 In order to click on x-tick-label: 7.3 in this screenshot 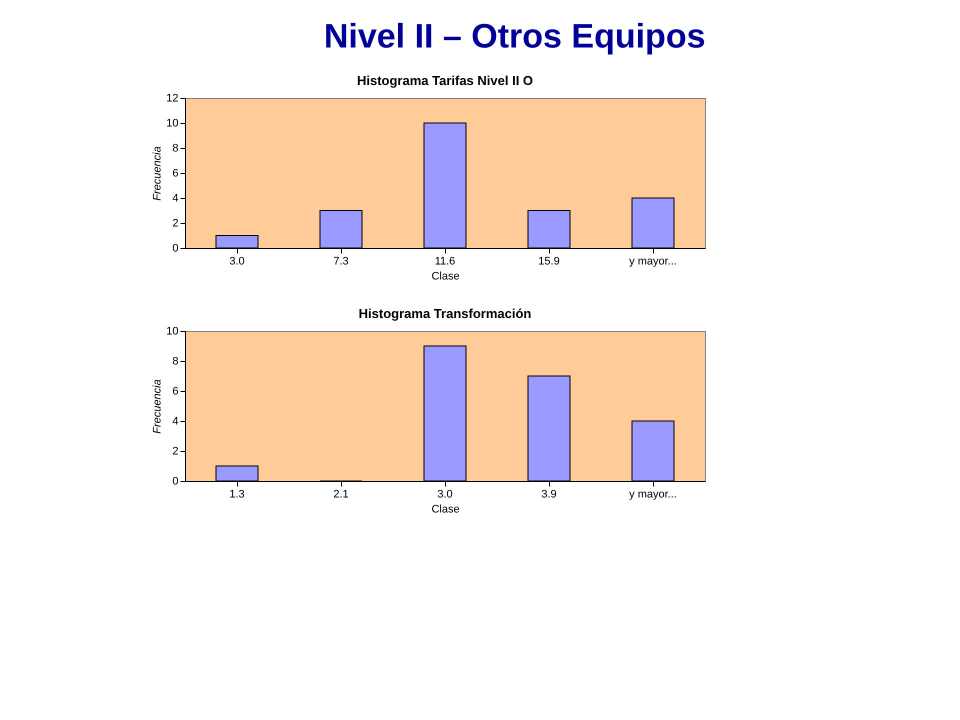, I will do `click(341, 262)`.